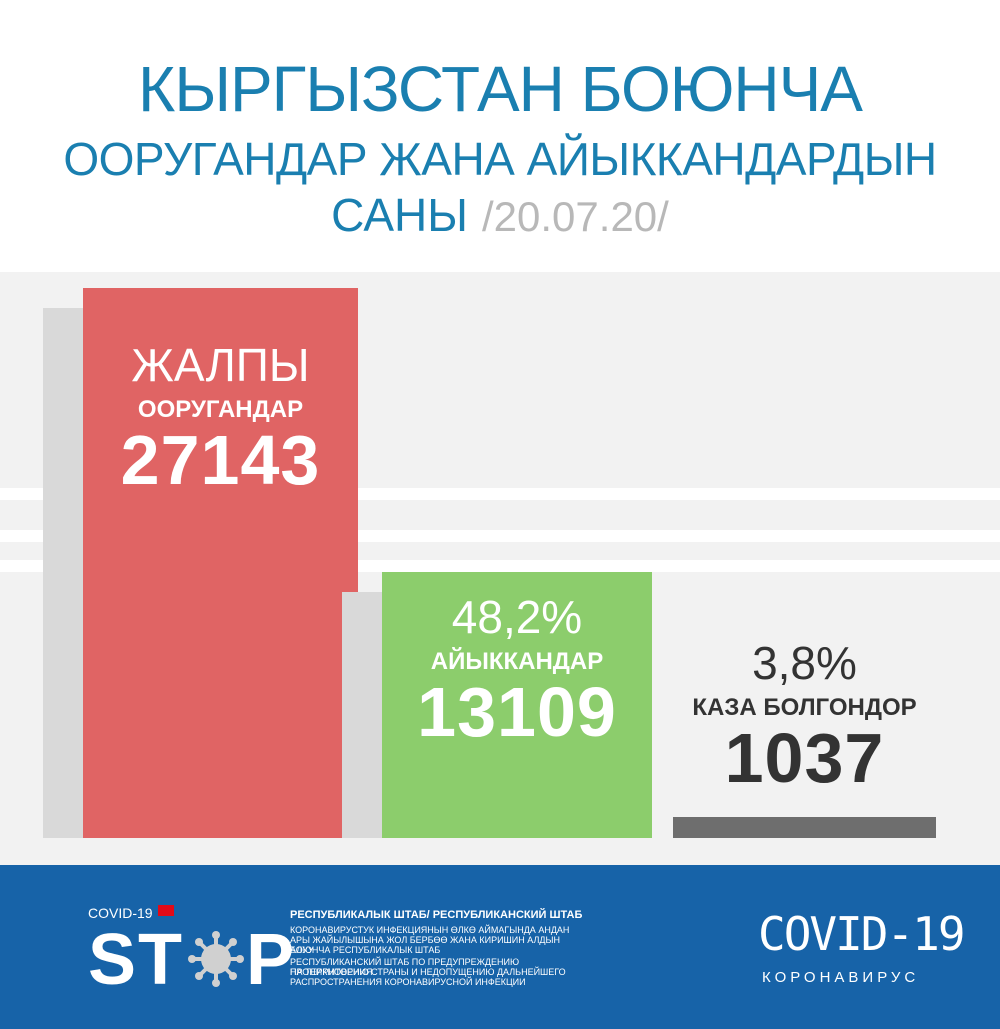 The width and height of the screenshot is (1000, 1029). I want to click on page-title: КЫРГЫЗСТАН БОЮНЧА, so click(500, 89).